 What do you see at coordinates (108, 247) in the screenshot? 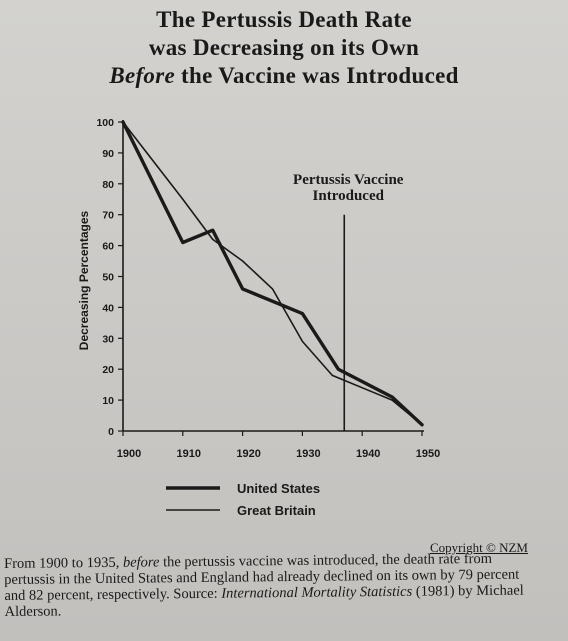
I see `y-tick-label: 60` at bounding box center [108, 247].